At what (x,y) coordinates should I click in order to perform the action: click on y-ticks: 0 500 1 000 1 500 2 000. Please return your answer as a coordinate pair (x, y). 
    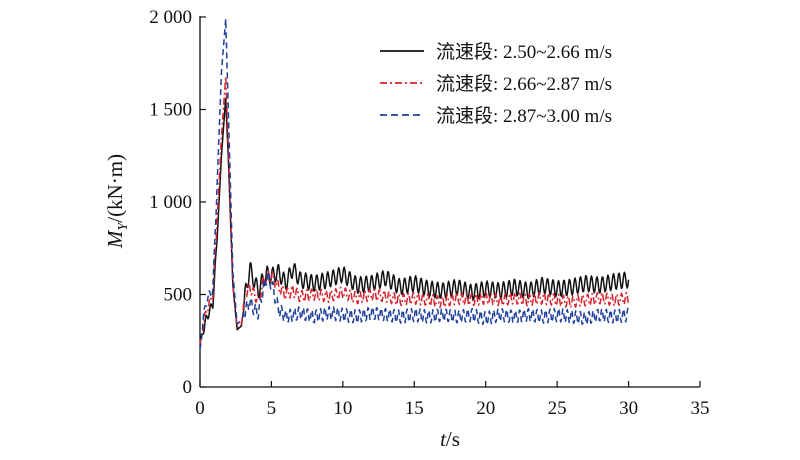
    Looking at the image, I should click on (177, 202).